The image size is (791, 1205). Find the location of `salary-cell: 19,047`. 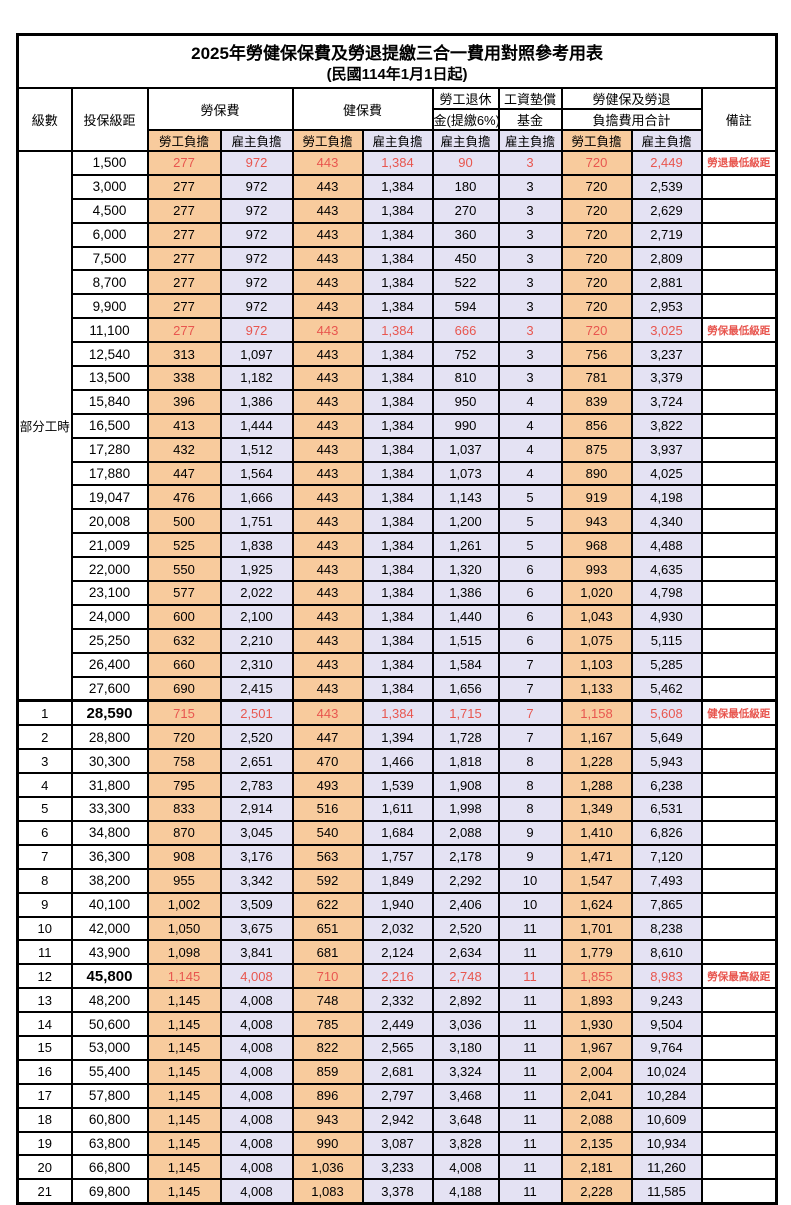

salary-cell: 19,047 is located at coordinates (109, 497).